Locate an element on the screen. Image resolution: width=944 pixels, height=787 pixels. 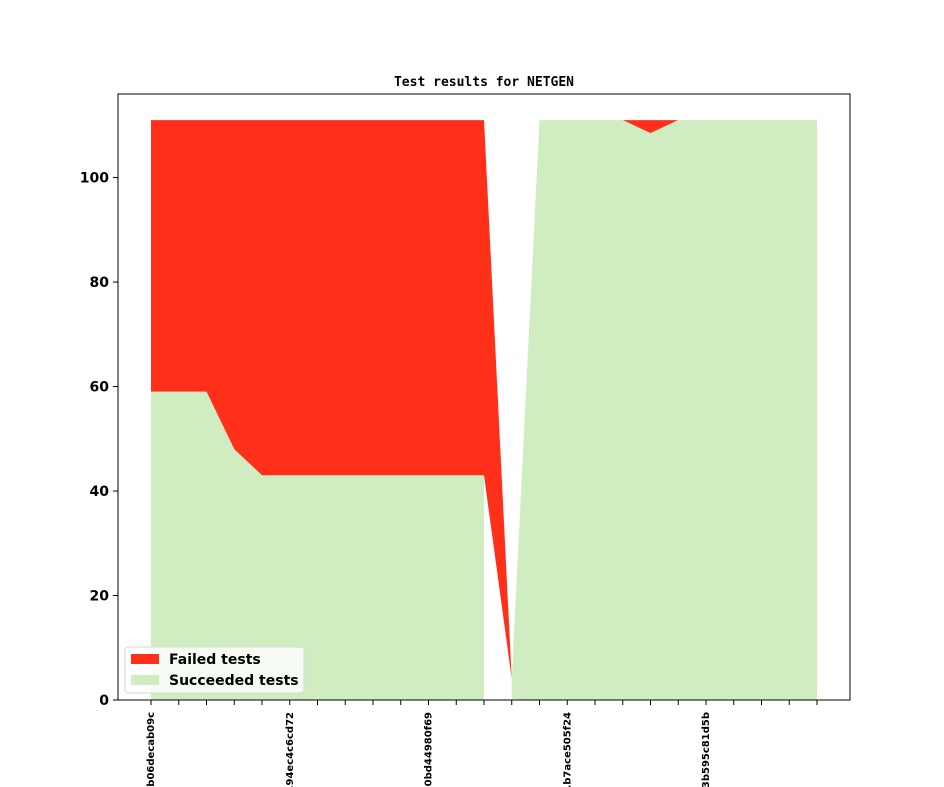
legend-box is located at coordinates (214, 670).